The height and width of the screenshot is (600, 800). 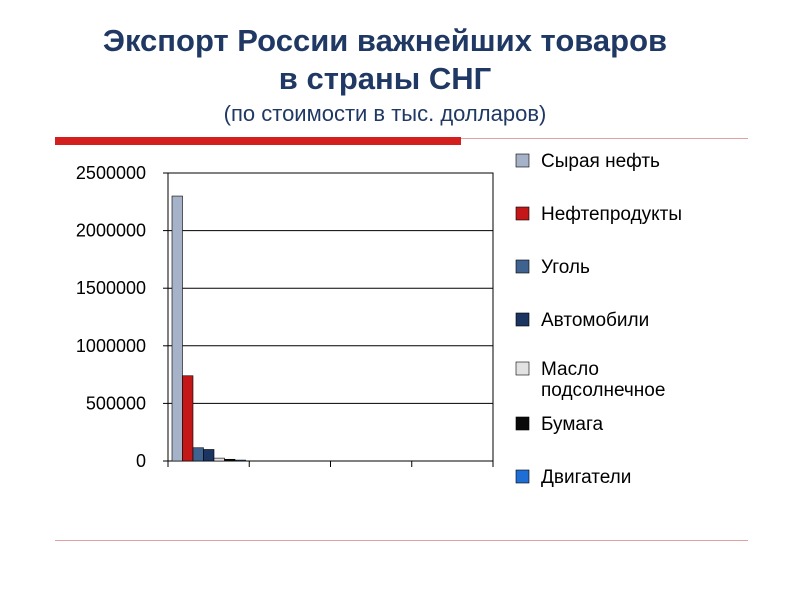 I want to click on legend-label: Двигатели, so click(x=586, y=477).